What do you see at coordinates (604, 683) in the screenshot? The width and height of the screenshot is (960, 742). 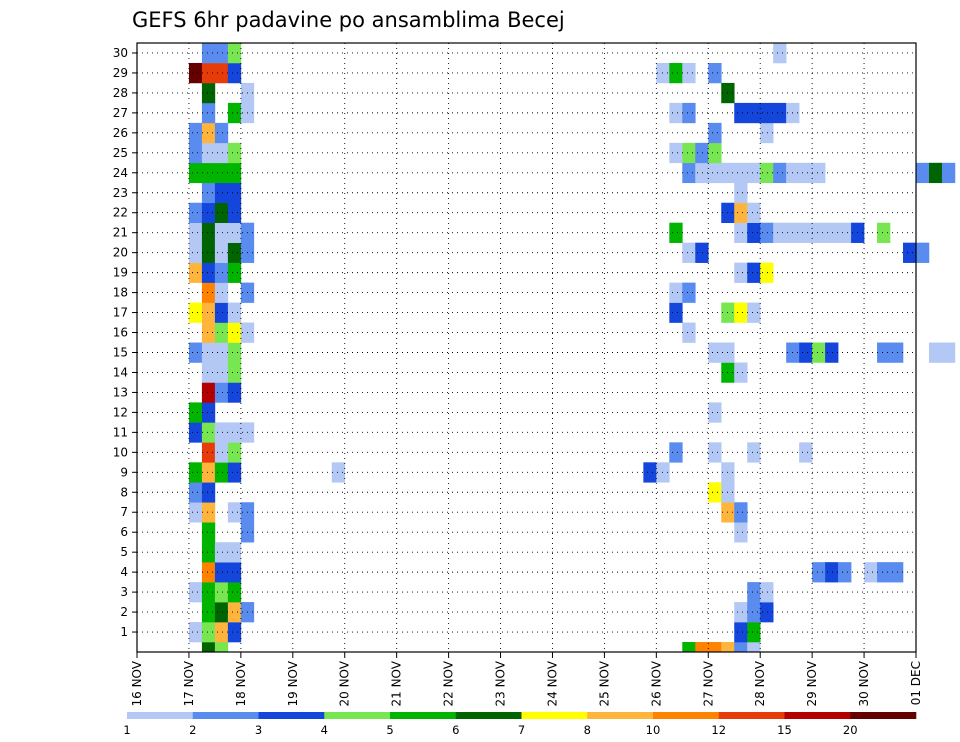 I see `x-tick-label: 25 NOV` at bounding box center [604, 683].